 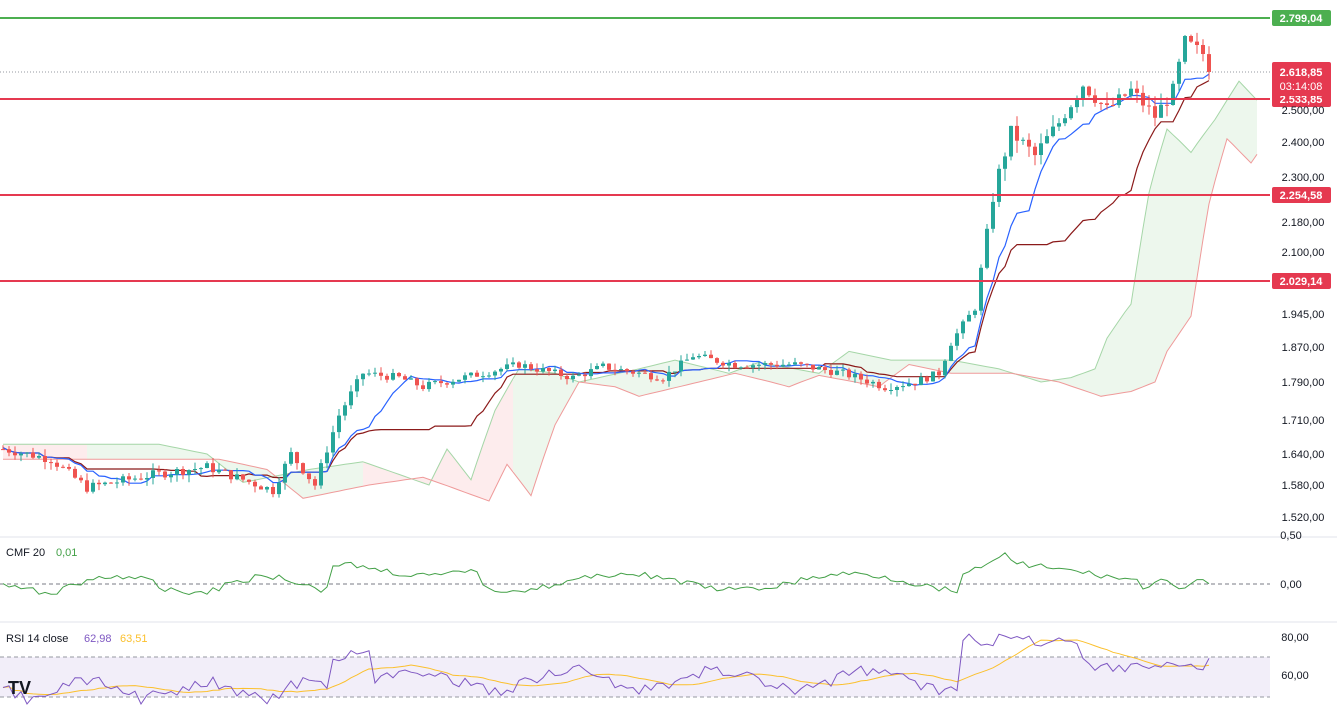 I want to click on cmf-pane, so click(x=606, y=574).